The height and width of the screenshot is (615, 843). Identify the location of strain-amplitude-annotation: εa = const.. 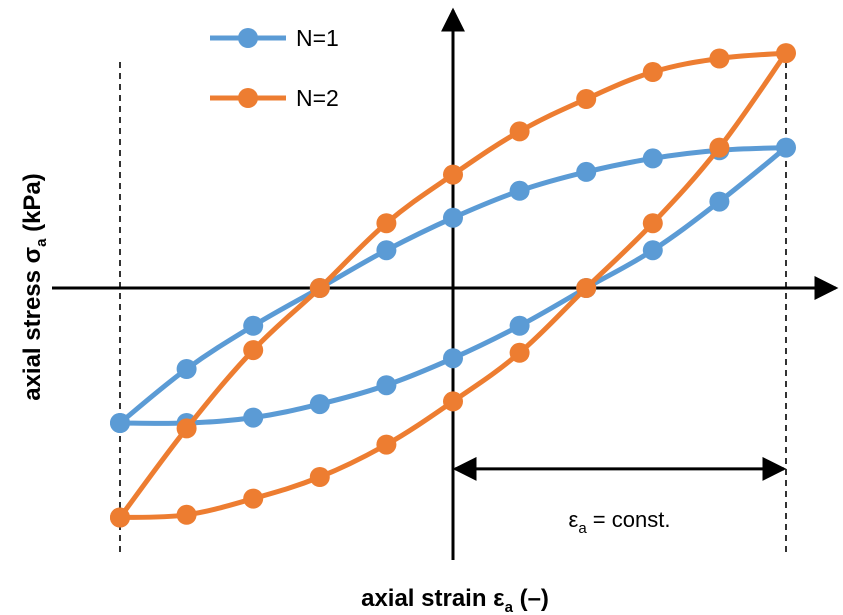
(619, 496).